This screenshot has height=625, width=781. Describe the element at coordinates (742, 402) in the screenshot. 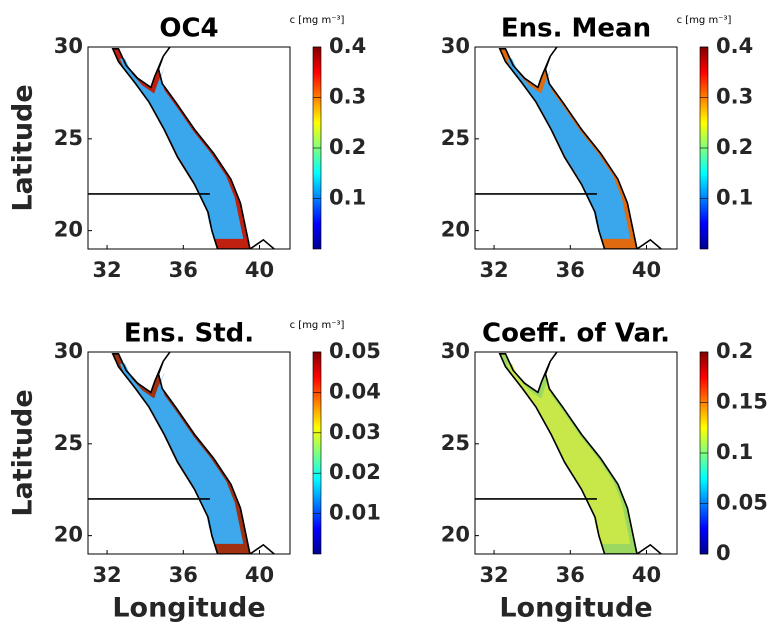

I see `colorbar-tick-label: 0.15` at that location.